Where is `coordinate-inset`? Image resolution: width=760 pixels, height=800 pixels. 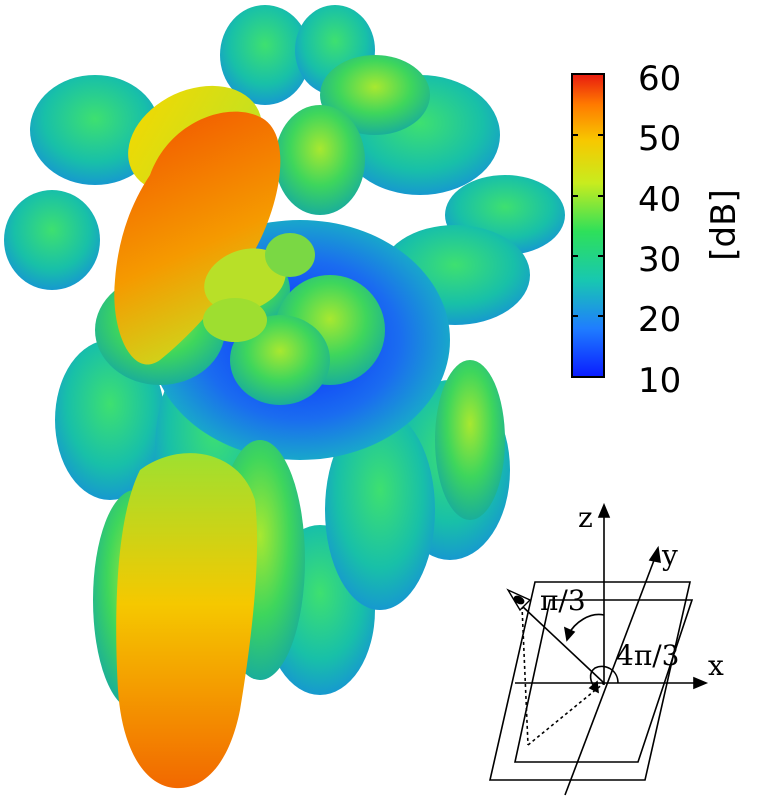 coordinate-inset is located at coordinates (598, 649).